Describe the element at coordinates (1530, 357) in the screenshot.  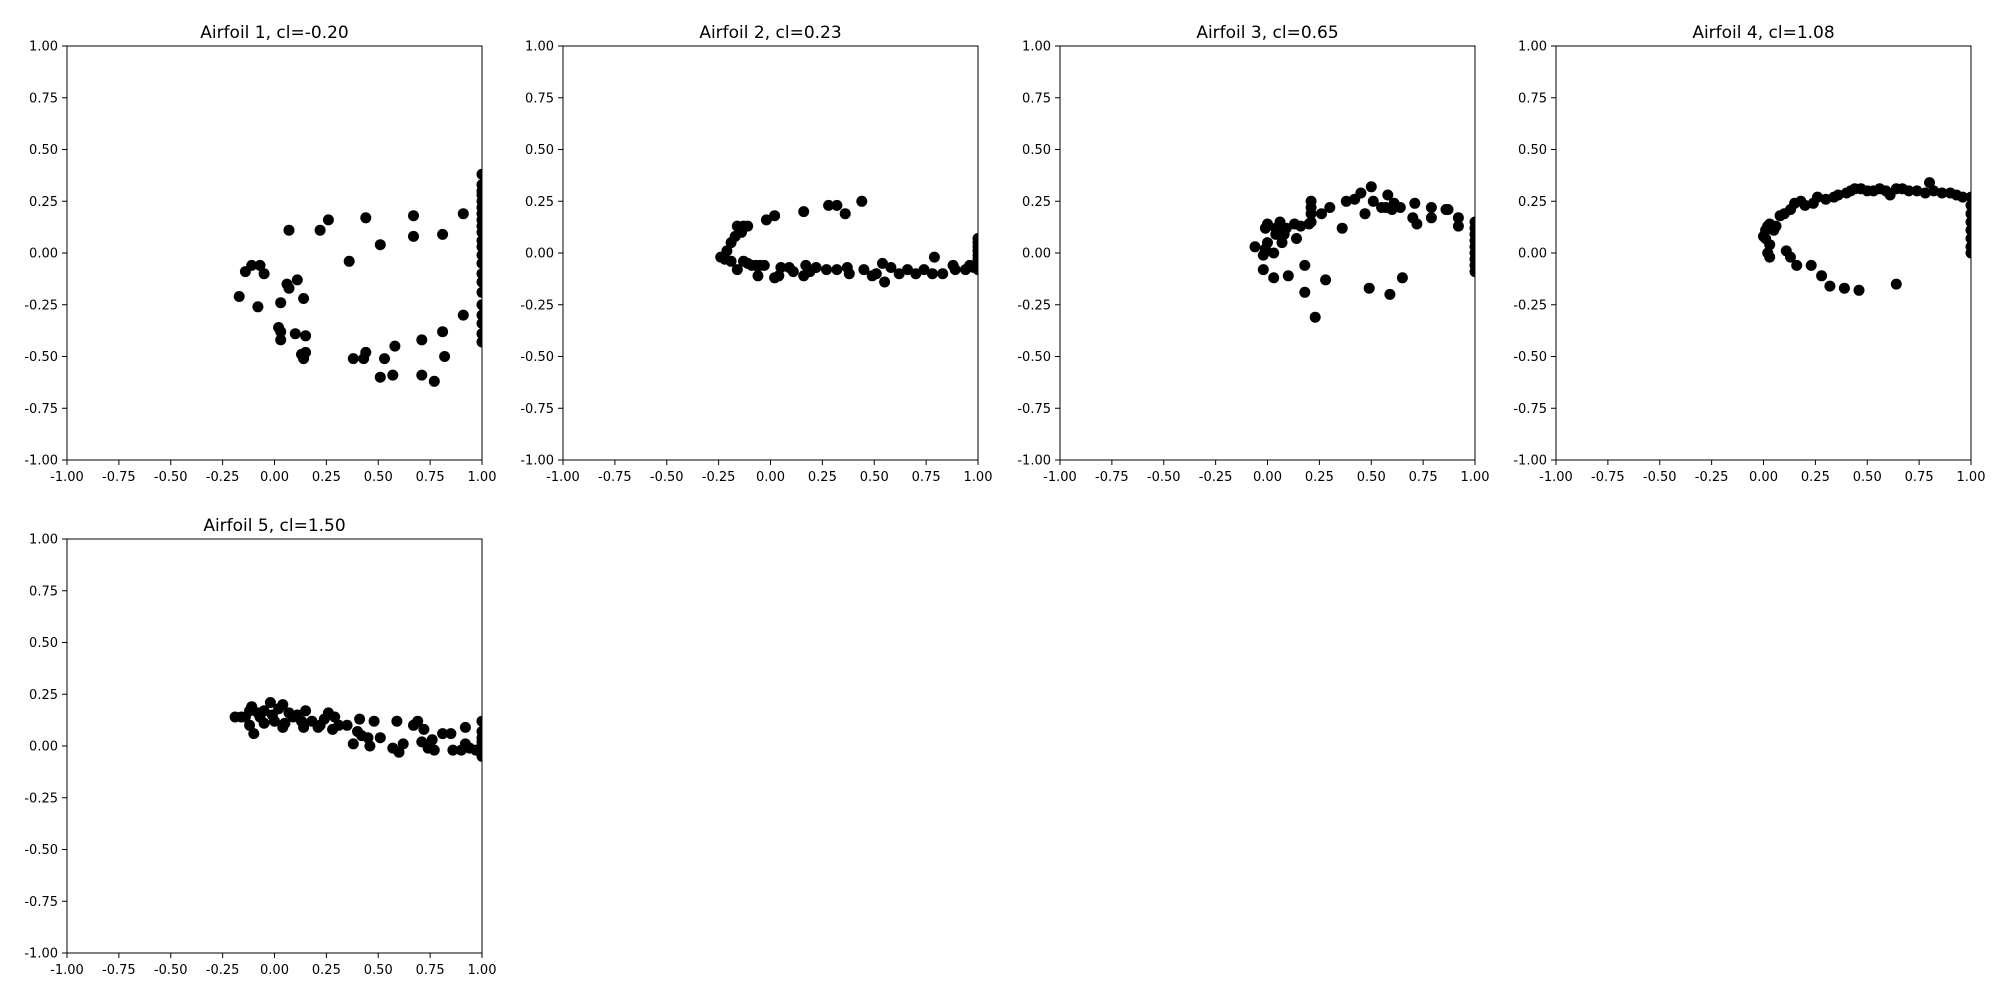
I see `y-tick-label: -0.50` at that location.